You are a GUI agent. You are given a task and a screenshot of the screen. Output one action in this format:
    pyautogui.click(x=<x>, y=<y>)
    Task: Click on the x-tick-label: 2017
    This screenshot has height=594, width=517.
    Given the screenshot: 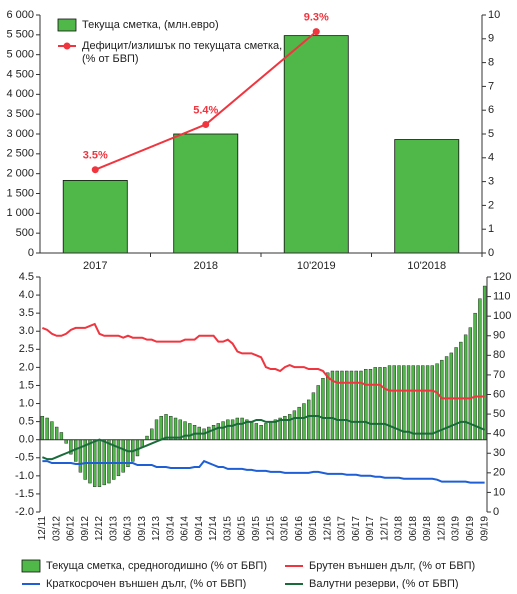 What is the action you would take?
    pyautogui.click(x=95, y=266)
    